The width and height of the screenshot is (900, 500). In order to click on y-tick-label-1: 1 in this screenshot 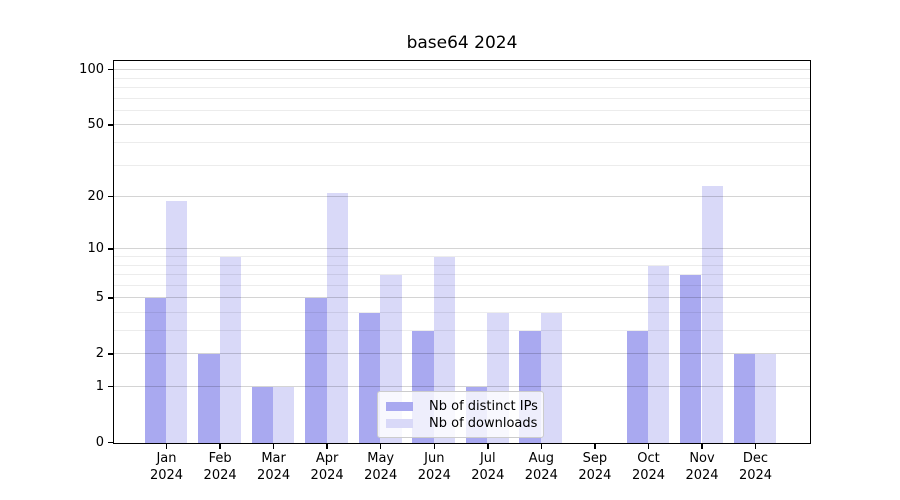, I will do `click(99, 386)`.